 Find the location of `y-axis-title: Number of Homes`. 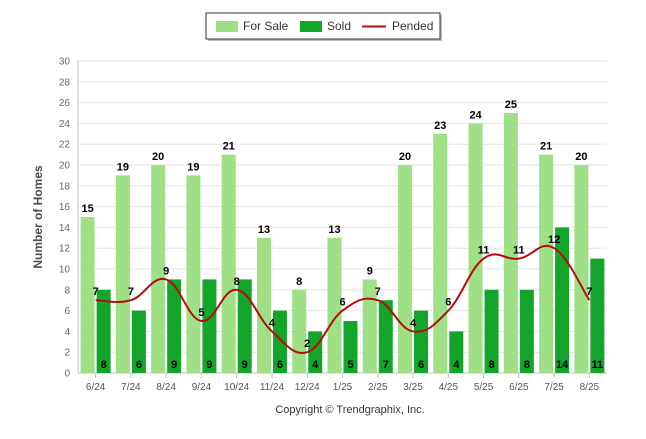

y-axis-title: Number of Homes is located at coordinates (38, 217).